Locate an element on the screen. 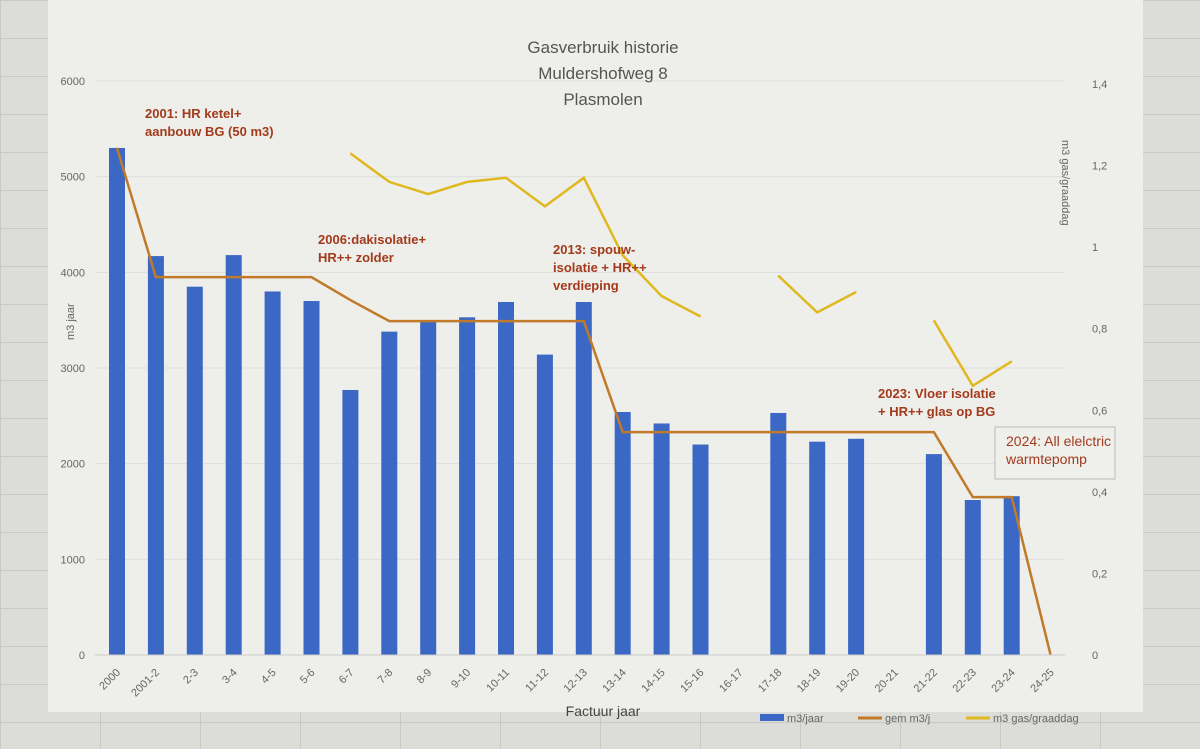 This screenshot has height=749, width=1200. x-tick-label: 19-20 is located at coordinates (848, 681).